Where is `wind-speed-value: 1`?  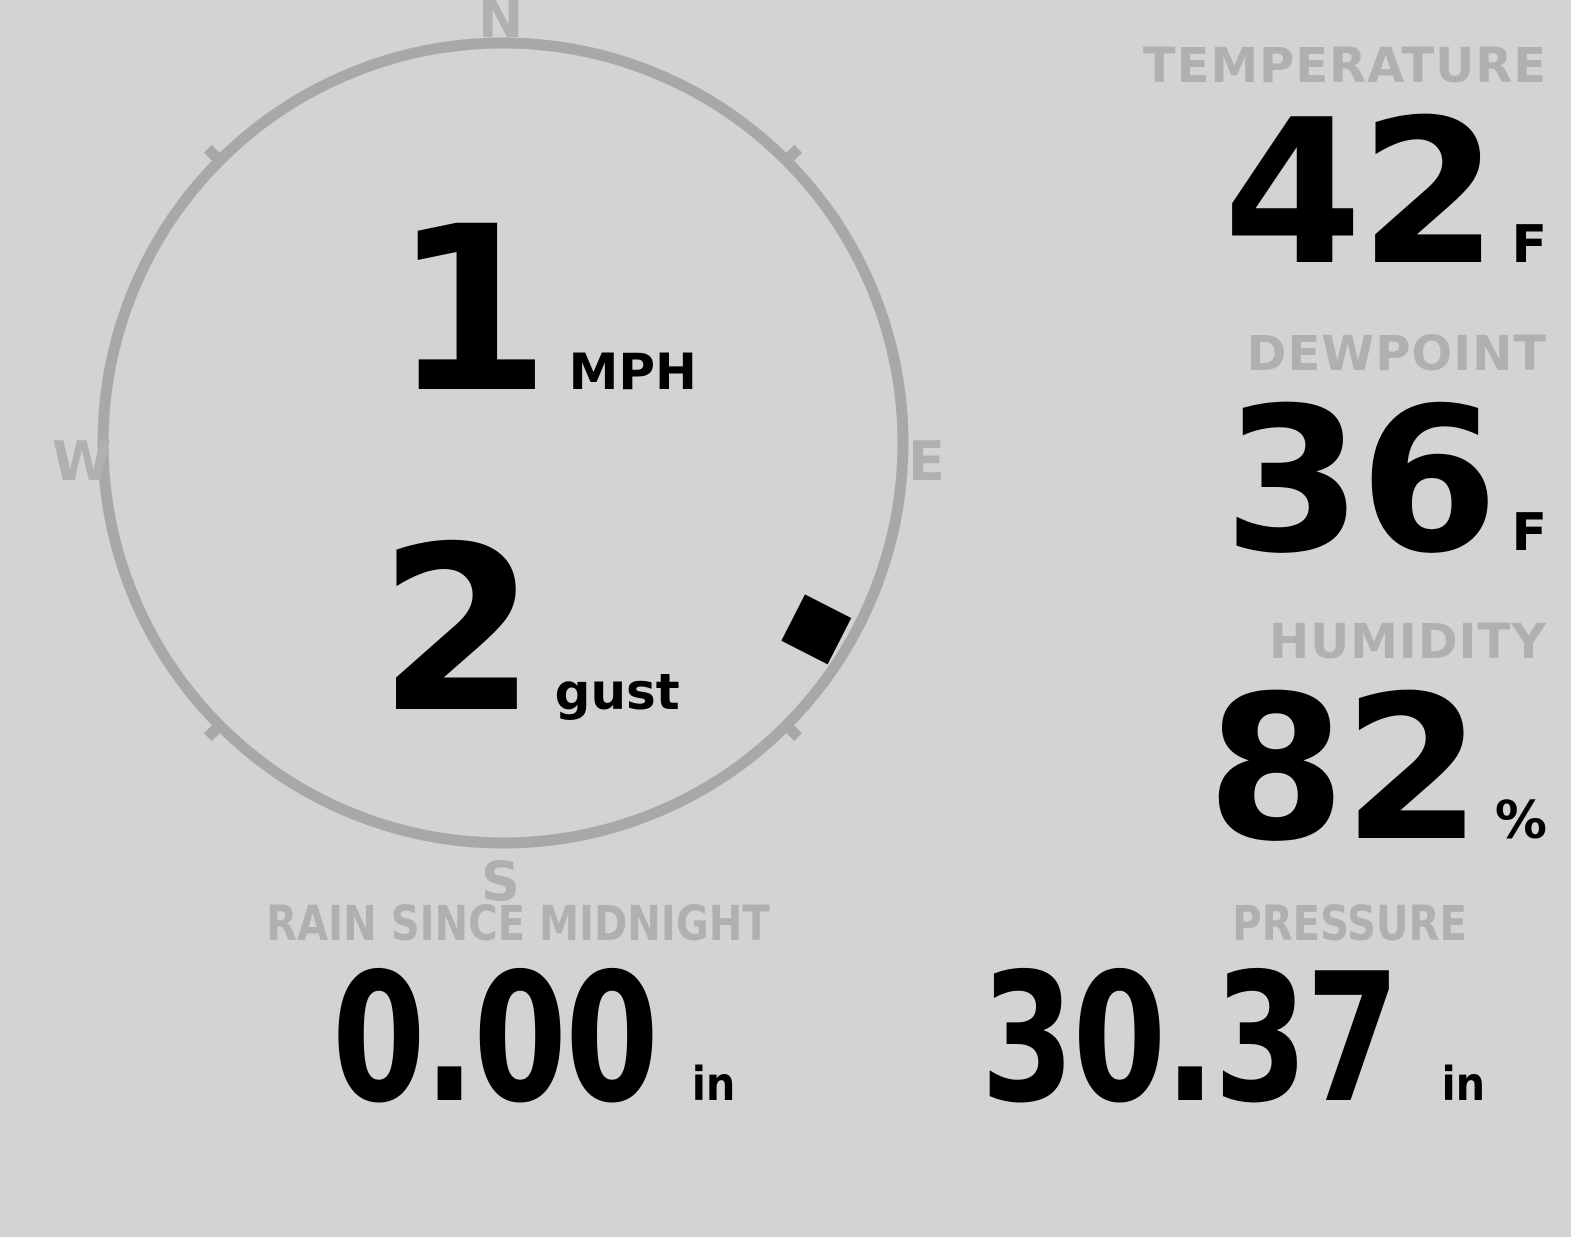 wind-speed-value: 1 is located at coordinates (471, 310).